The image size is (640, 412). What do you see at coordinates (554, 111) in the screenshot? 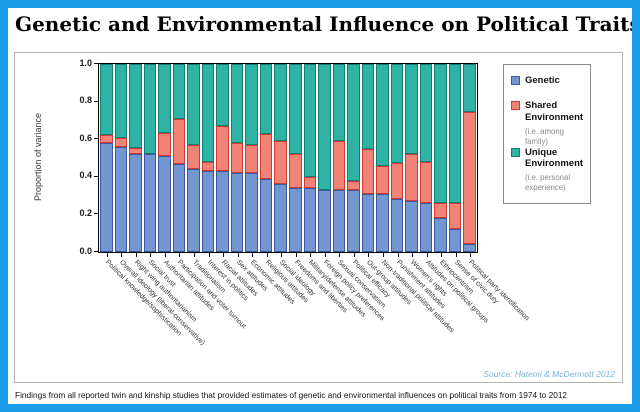
I see `legend-label-shared: Shared Environment` at bounding box center [554, 111].